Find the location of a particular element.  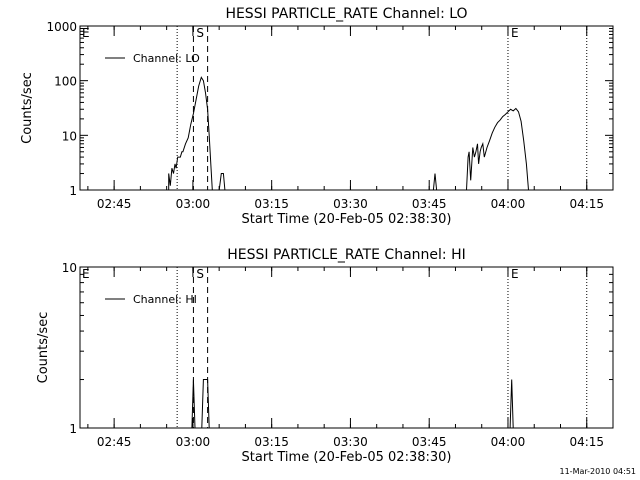

chart-title: HESSI PARTICLE_RATE Channel: HI is located at coordinates (346, 255).